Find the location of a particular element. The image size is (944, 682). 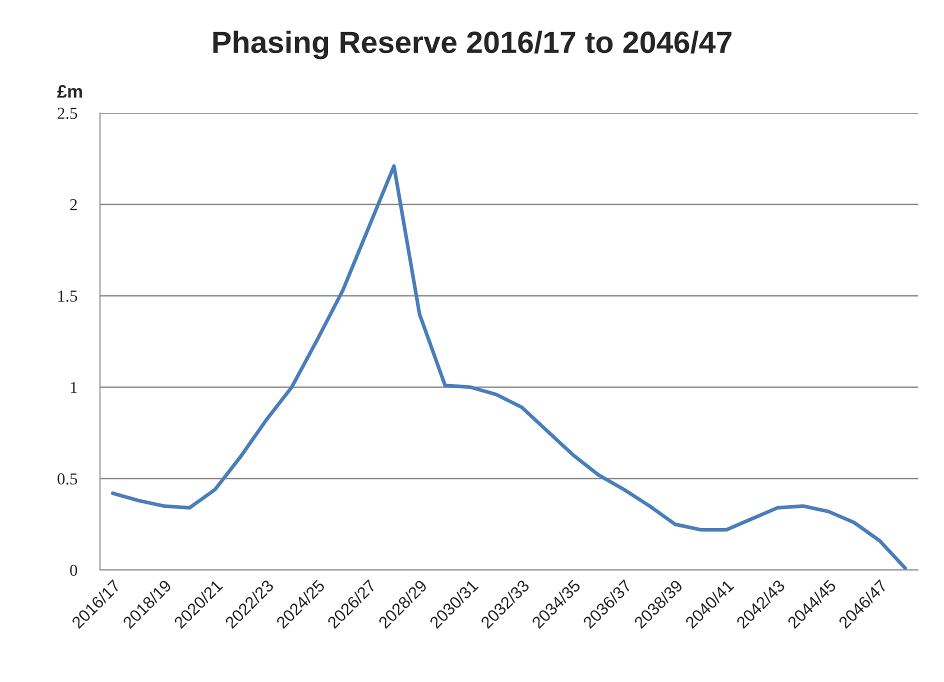

y-tick-label: 0 is located at coordinates (74, 570).